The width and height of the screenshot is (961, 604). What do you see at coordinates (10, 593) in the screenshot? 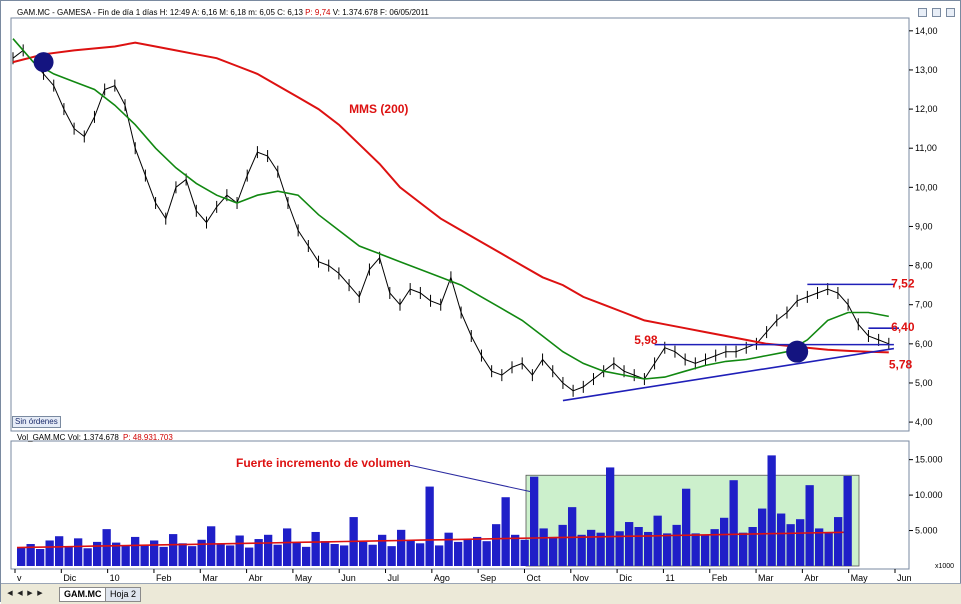
I see `first-sheet-icon: ◀` at bounding box center [10, 593].